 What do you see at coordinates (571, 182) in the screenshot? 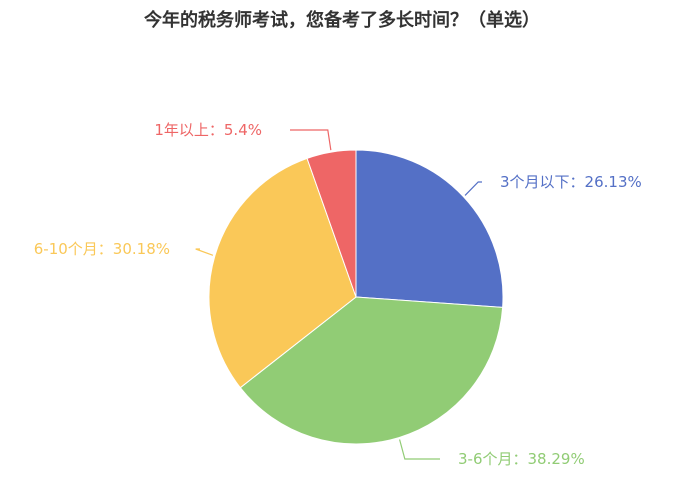
I see `slice-label: 3个月以下：26.13%` at bounding box center [571, 182].